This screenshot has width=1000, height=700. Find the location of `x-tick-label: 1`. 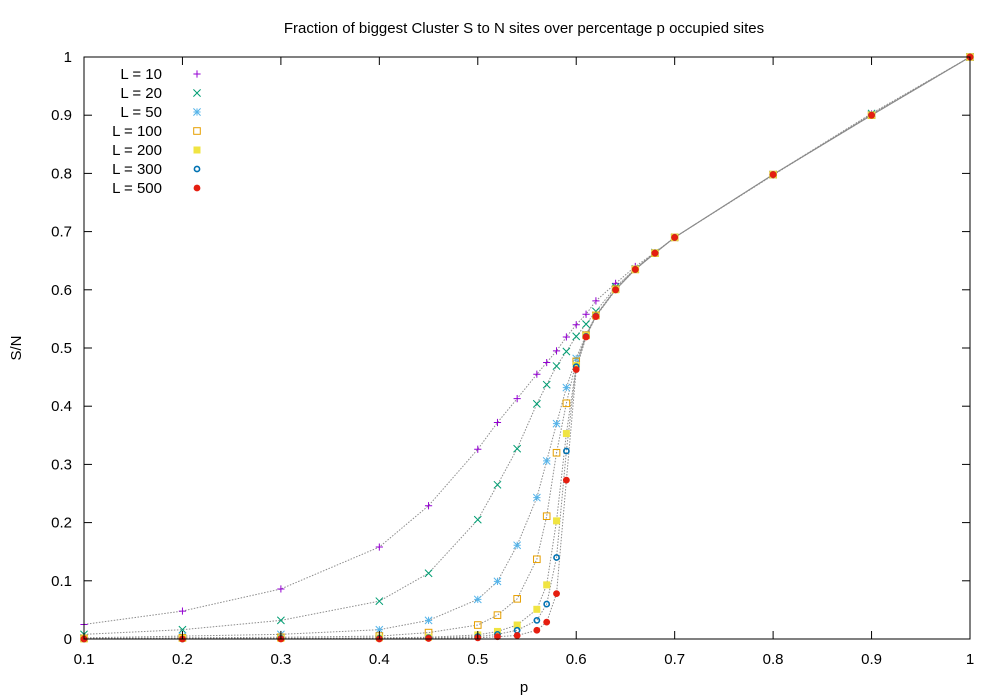

x-tick-label: 1 is located at coordinates (970, 659).